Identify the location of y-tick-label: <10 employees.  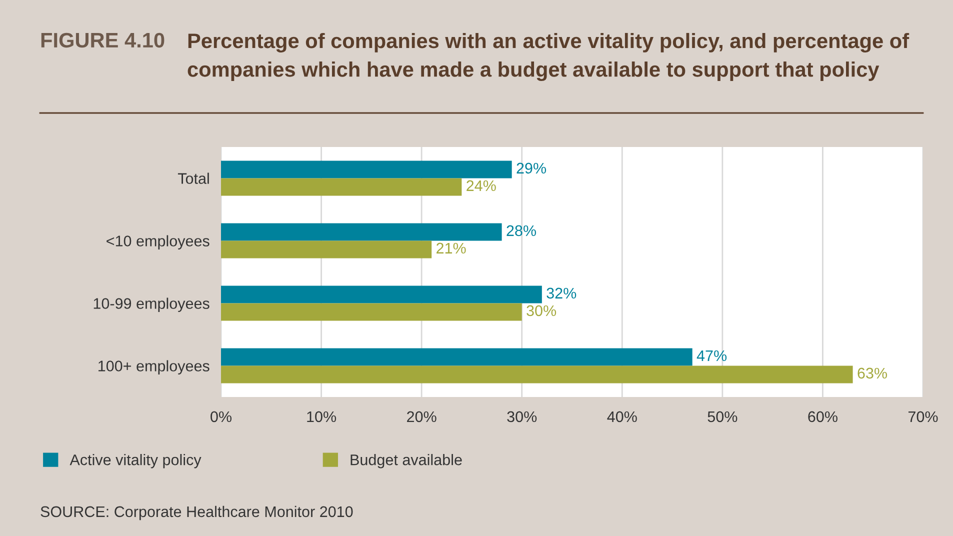
(158, 242).